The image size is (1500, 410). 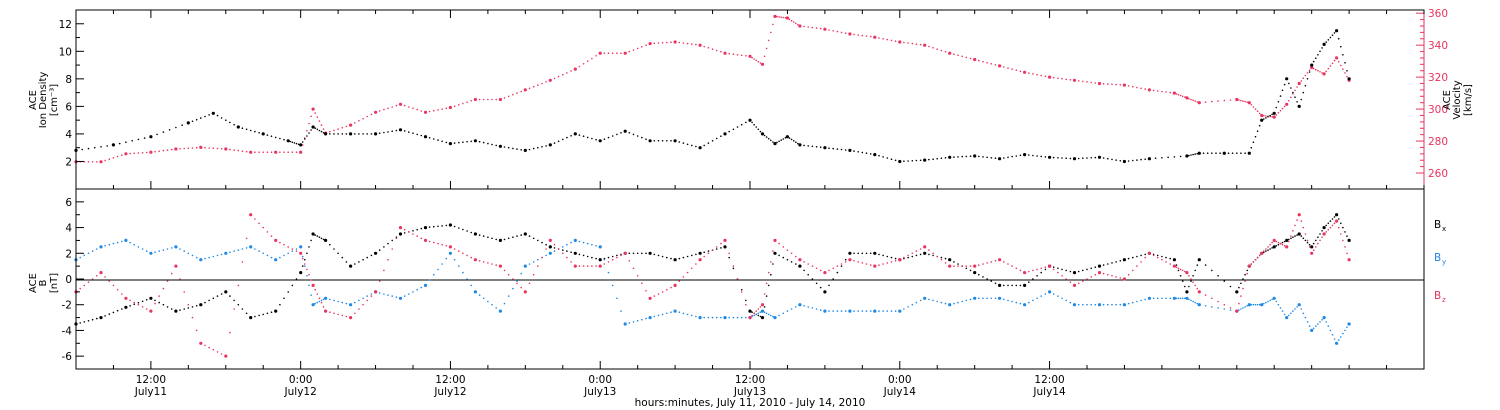 I want to click on legend-bz-label: B, so click(x=1437, y=296).